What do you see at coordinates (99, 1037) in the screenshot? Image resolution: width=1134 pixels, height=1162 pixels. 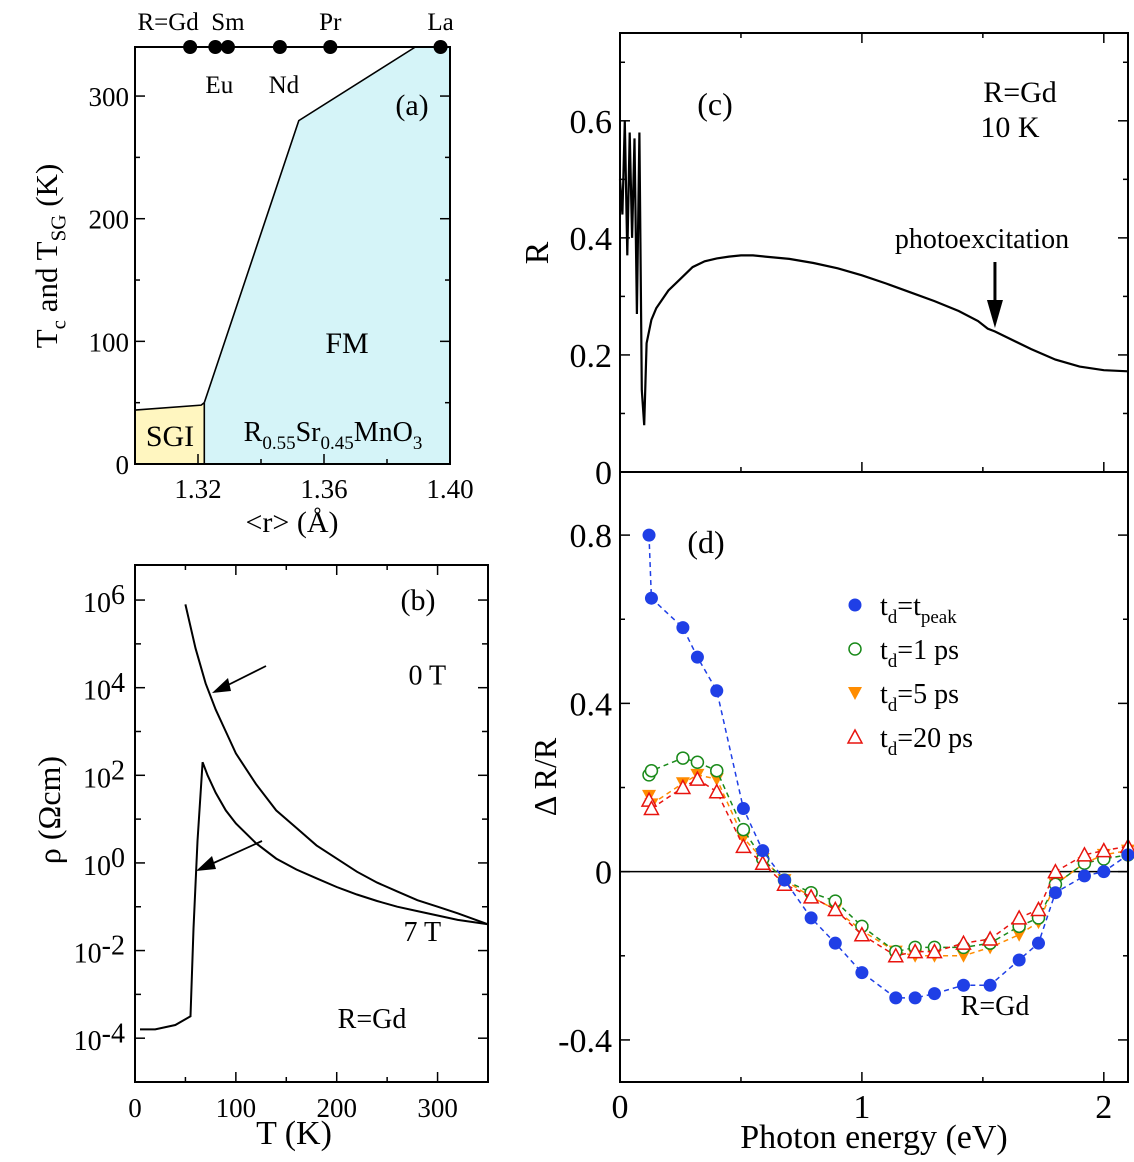 I see `y-tick-label: 10⁻⁴` at bounding box center [99, 1037].